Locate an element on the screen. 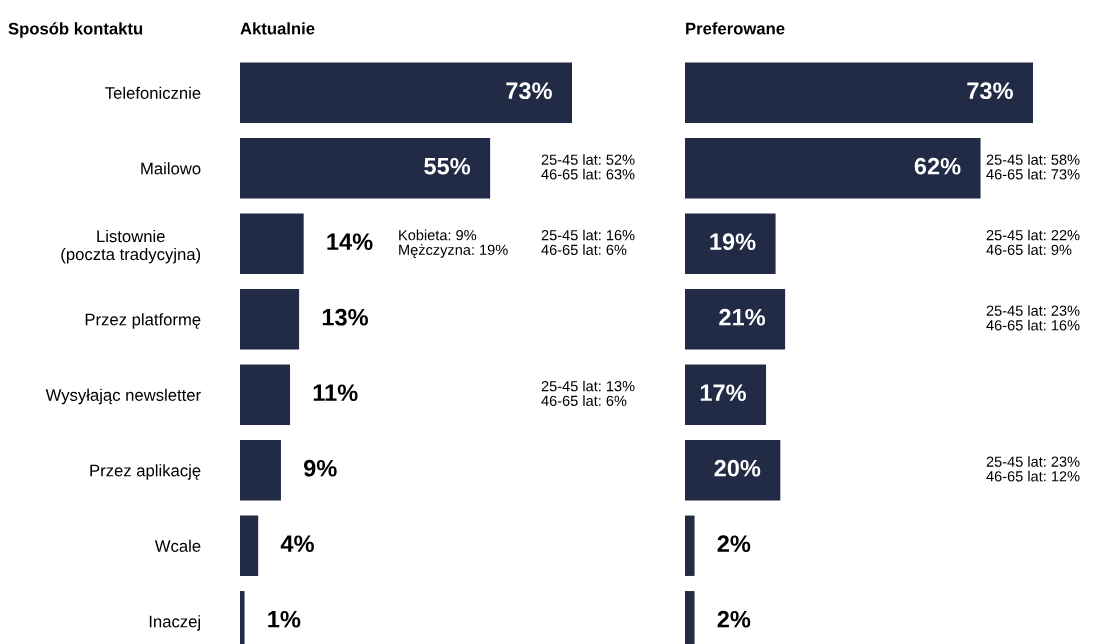 This screenshot has width=1101, height=644. data-label: 20% is located at coordinates (737, 468).